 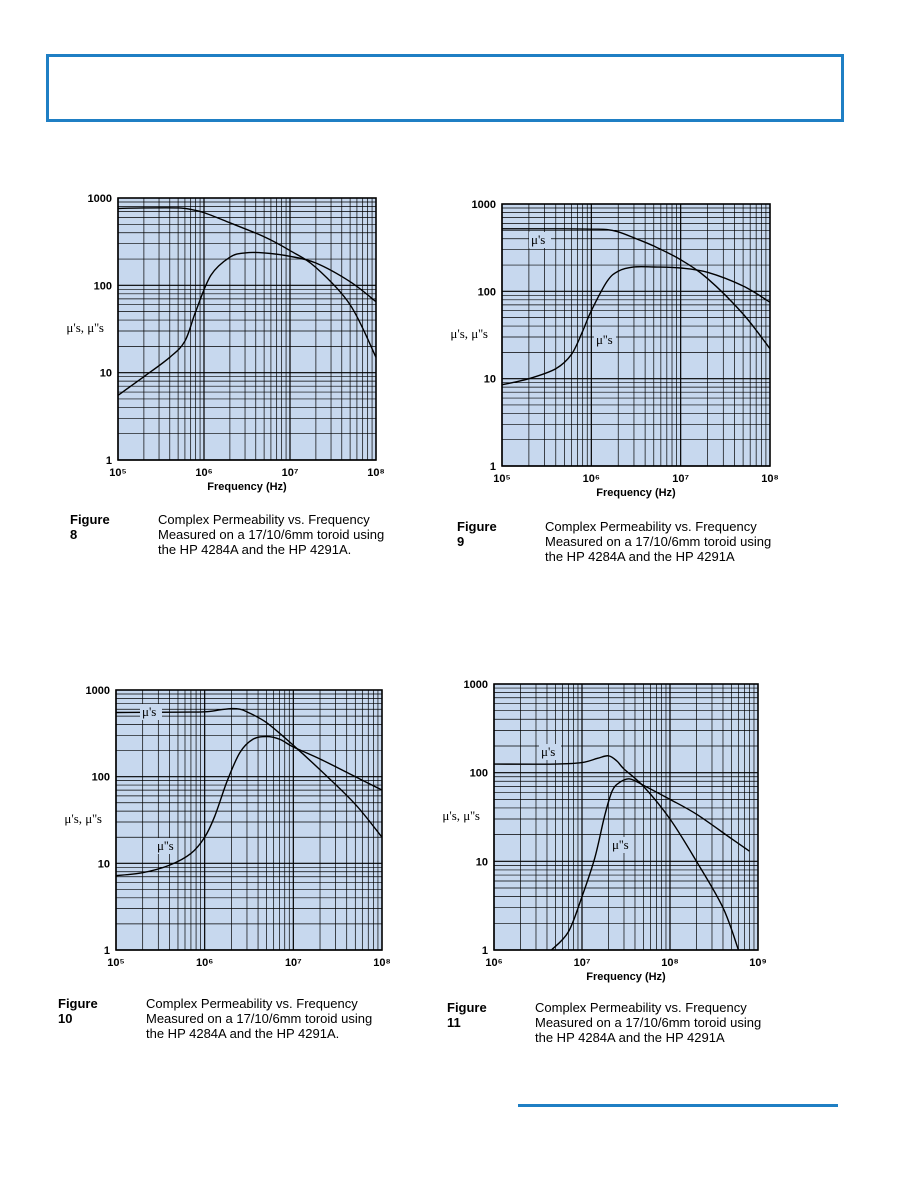 I want to click on figure-number: Figure 11, so click(x=467, y=1015).